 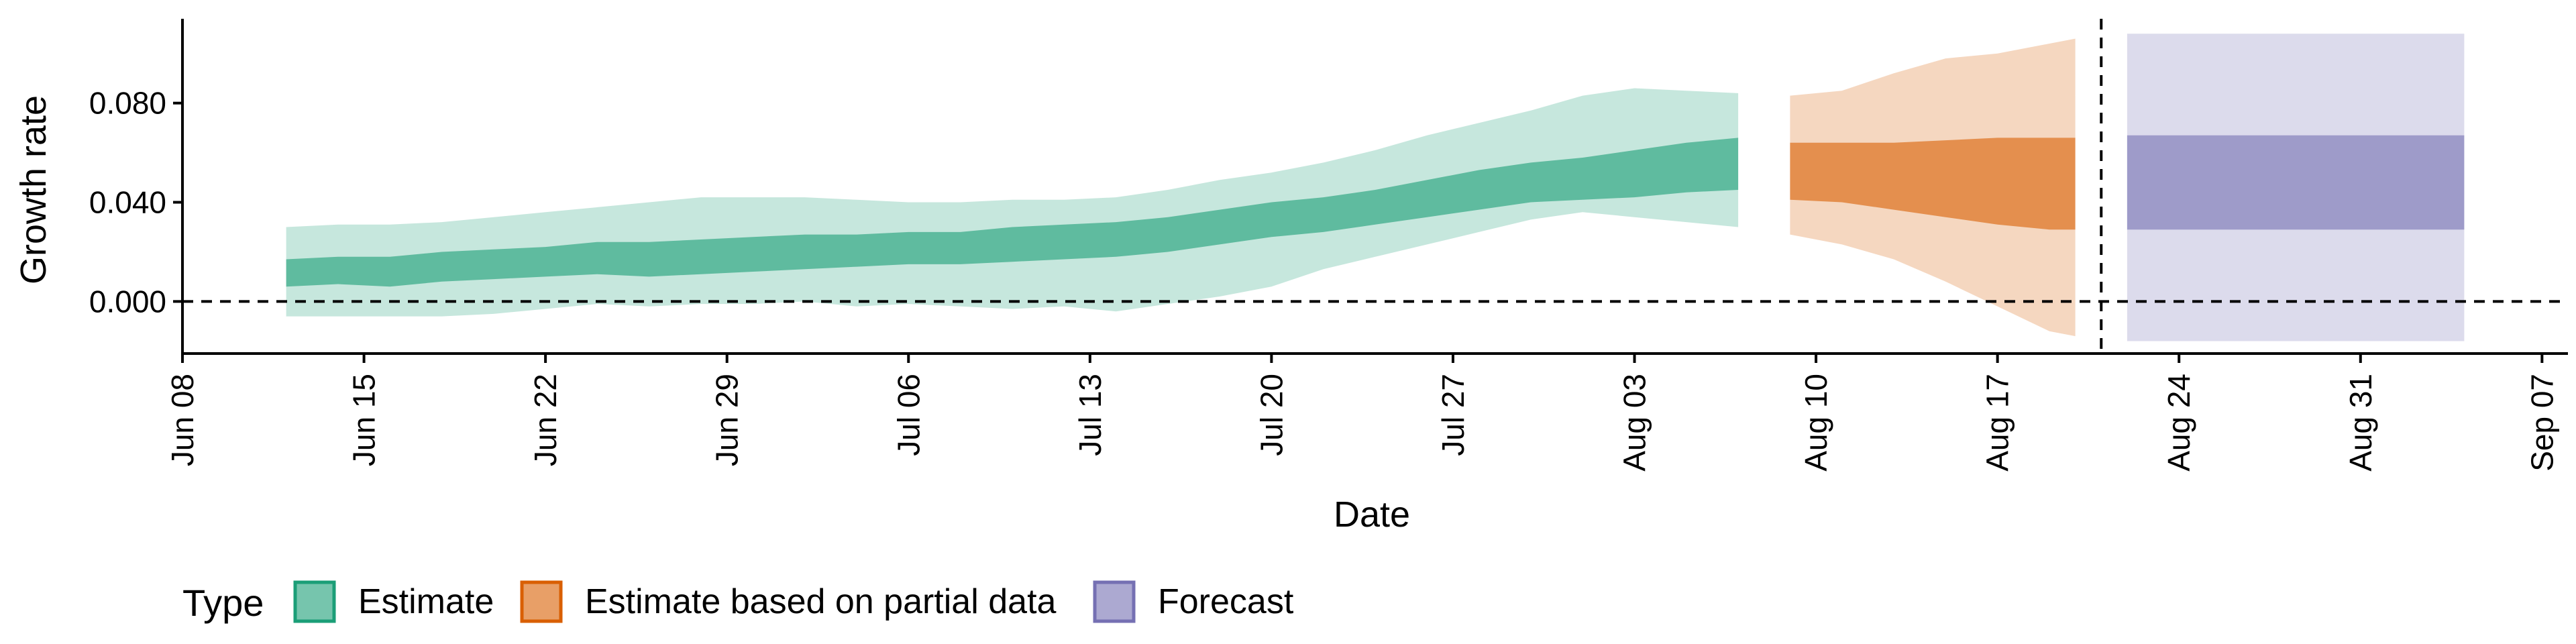 I want to click on legend-label: Forecast, so click(x=1226, y=601).